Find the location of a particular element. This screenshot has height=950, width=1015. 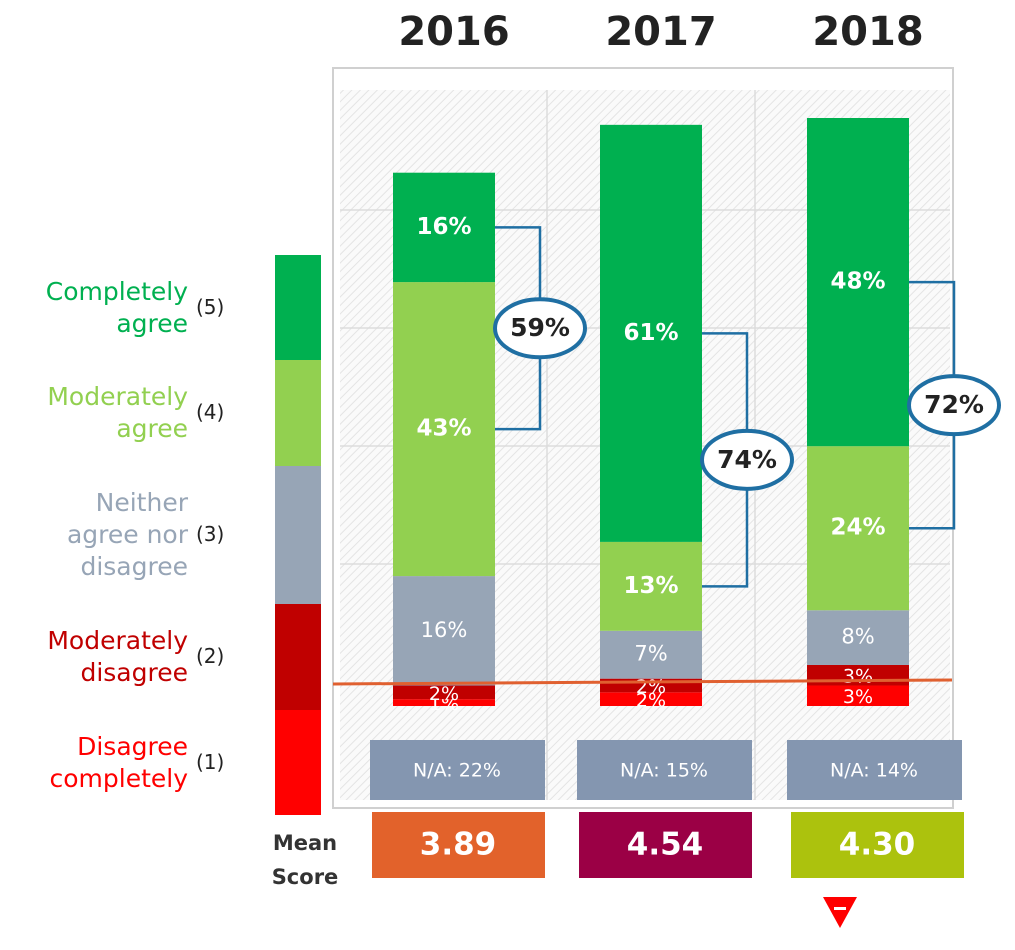

top-box-label: 59% is located at coordinates (540, 327).